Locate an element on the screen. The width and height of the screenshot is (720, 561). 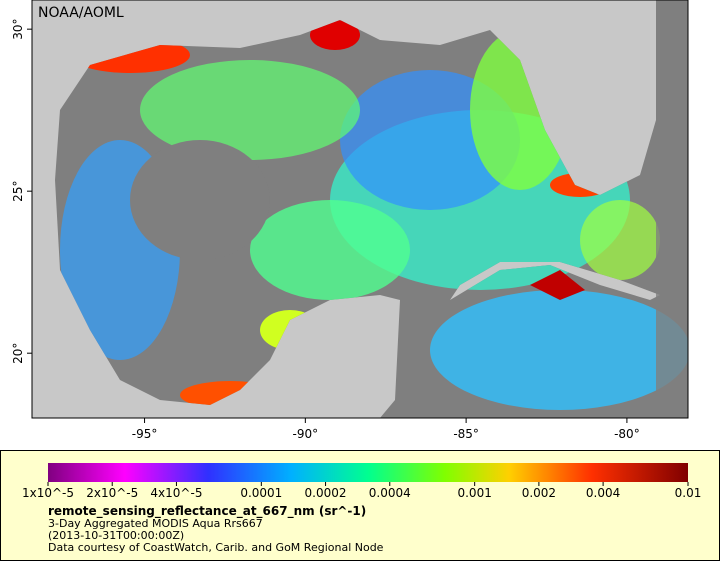
colorbar-tick-label: 4x10^-5 is located at coordinates (176, 493).